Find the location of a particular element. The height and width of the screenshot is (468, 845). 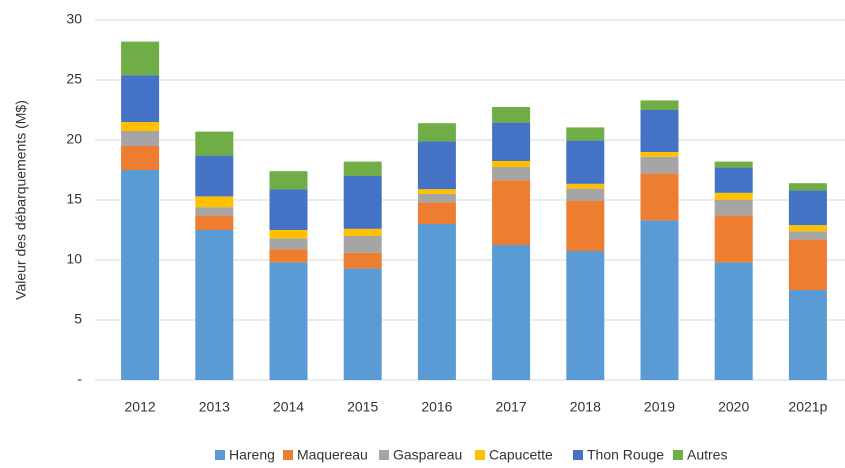

y-tick-label: 20 is located at coordinates (74, 139).